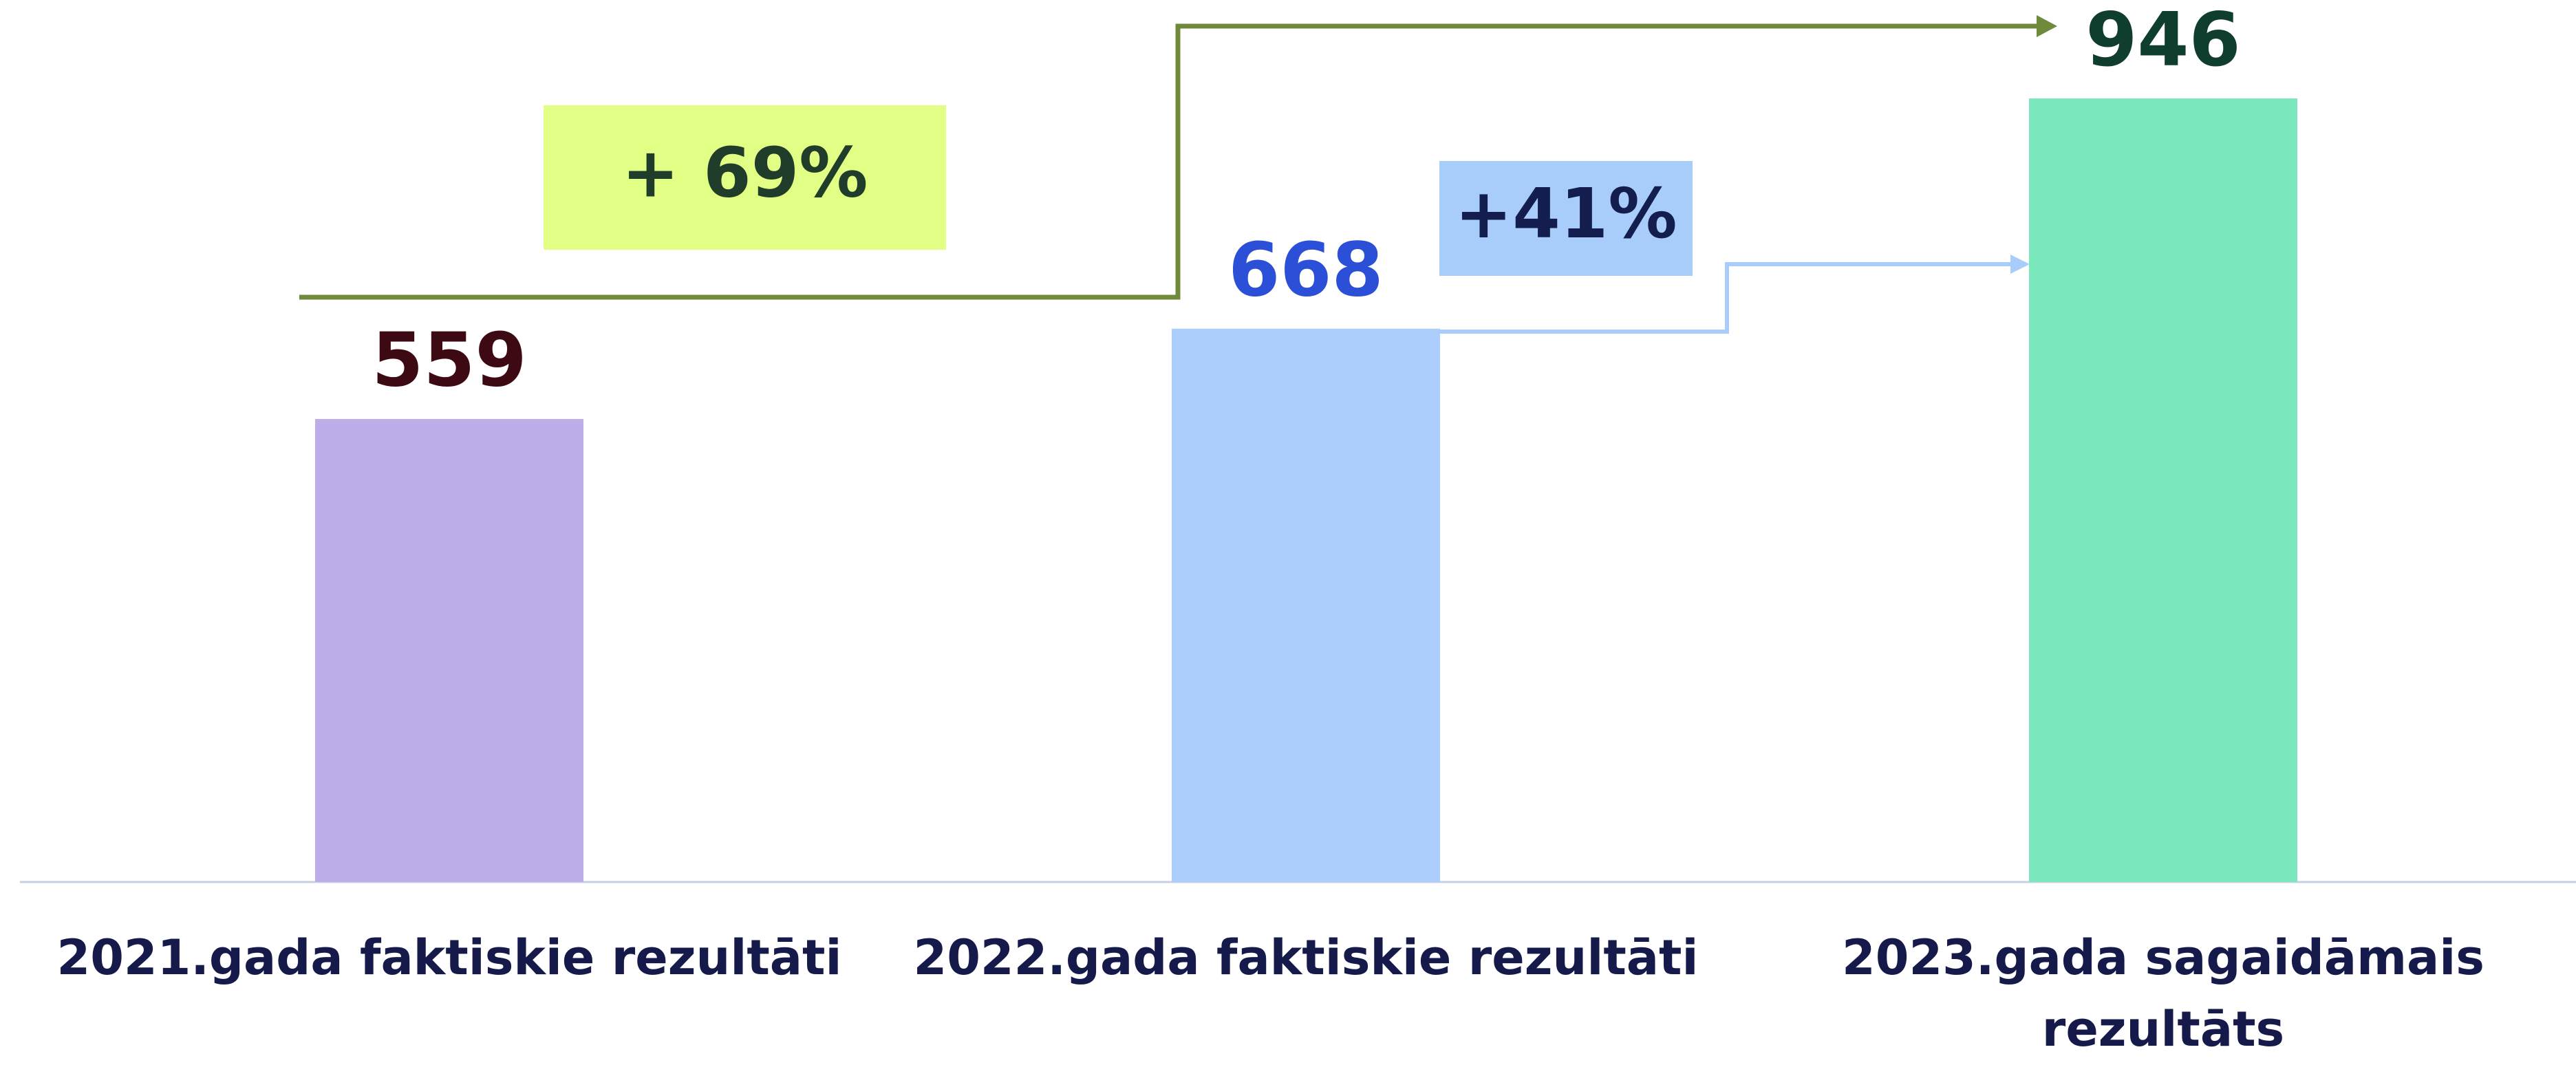 The width and height of the screenshot is (2576, 1065). Describe the element at coordinates (1306, 958) in the screenshot. I see `category-label: 2022.gada faktiskie rezultāti` at that location.